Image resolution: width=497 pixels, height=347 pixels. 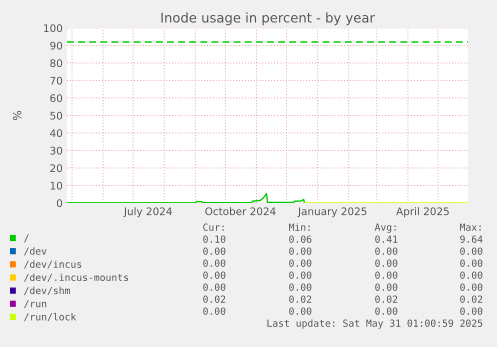 What do you see at coordinates (214, 239) in the screenshot?
I see `text: 0.10` at bounding box center [214, 239].